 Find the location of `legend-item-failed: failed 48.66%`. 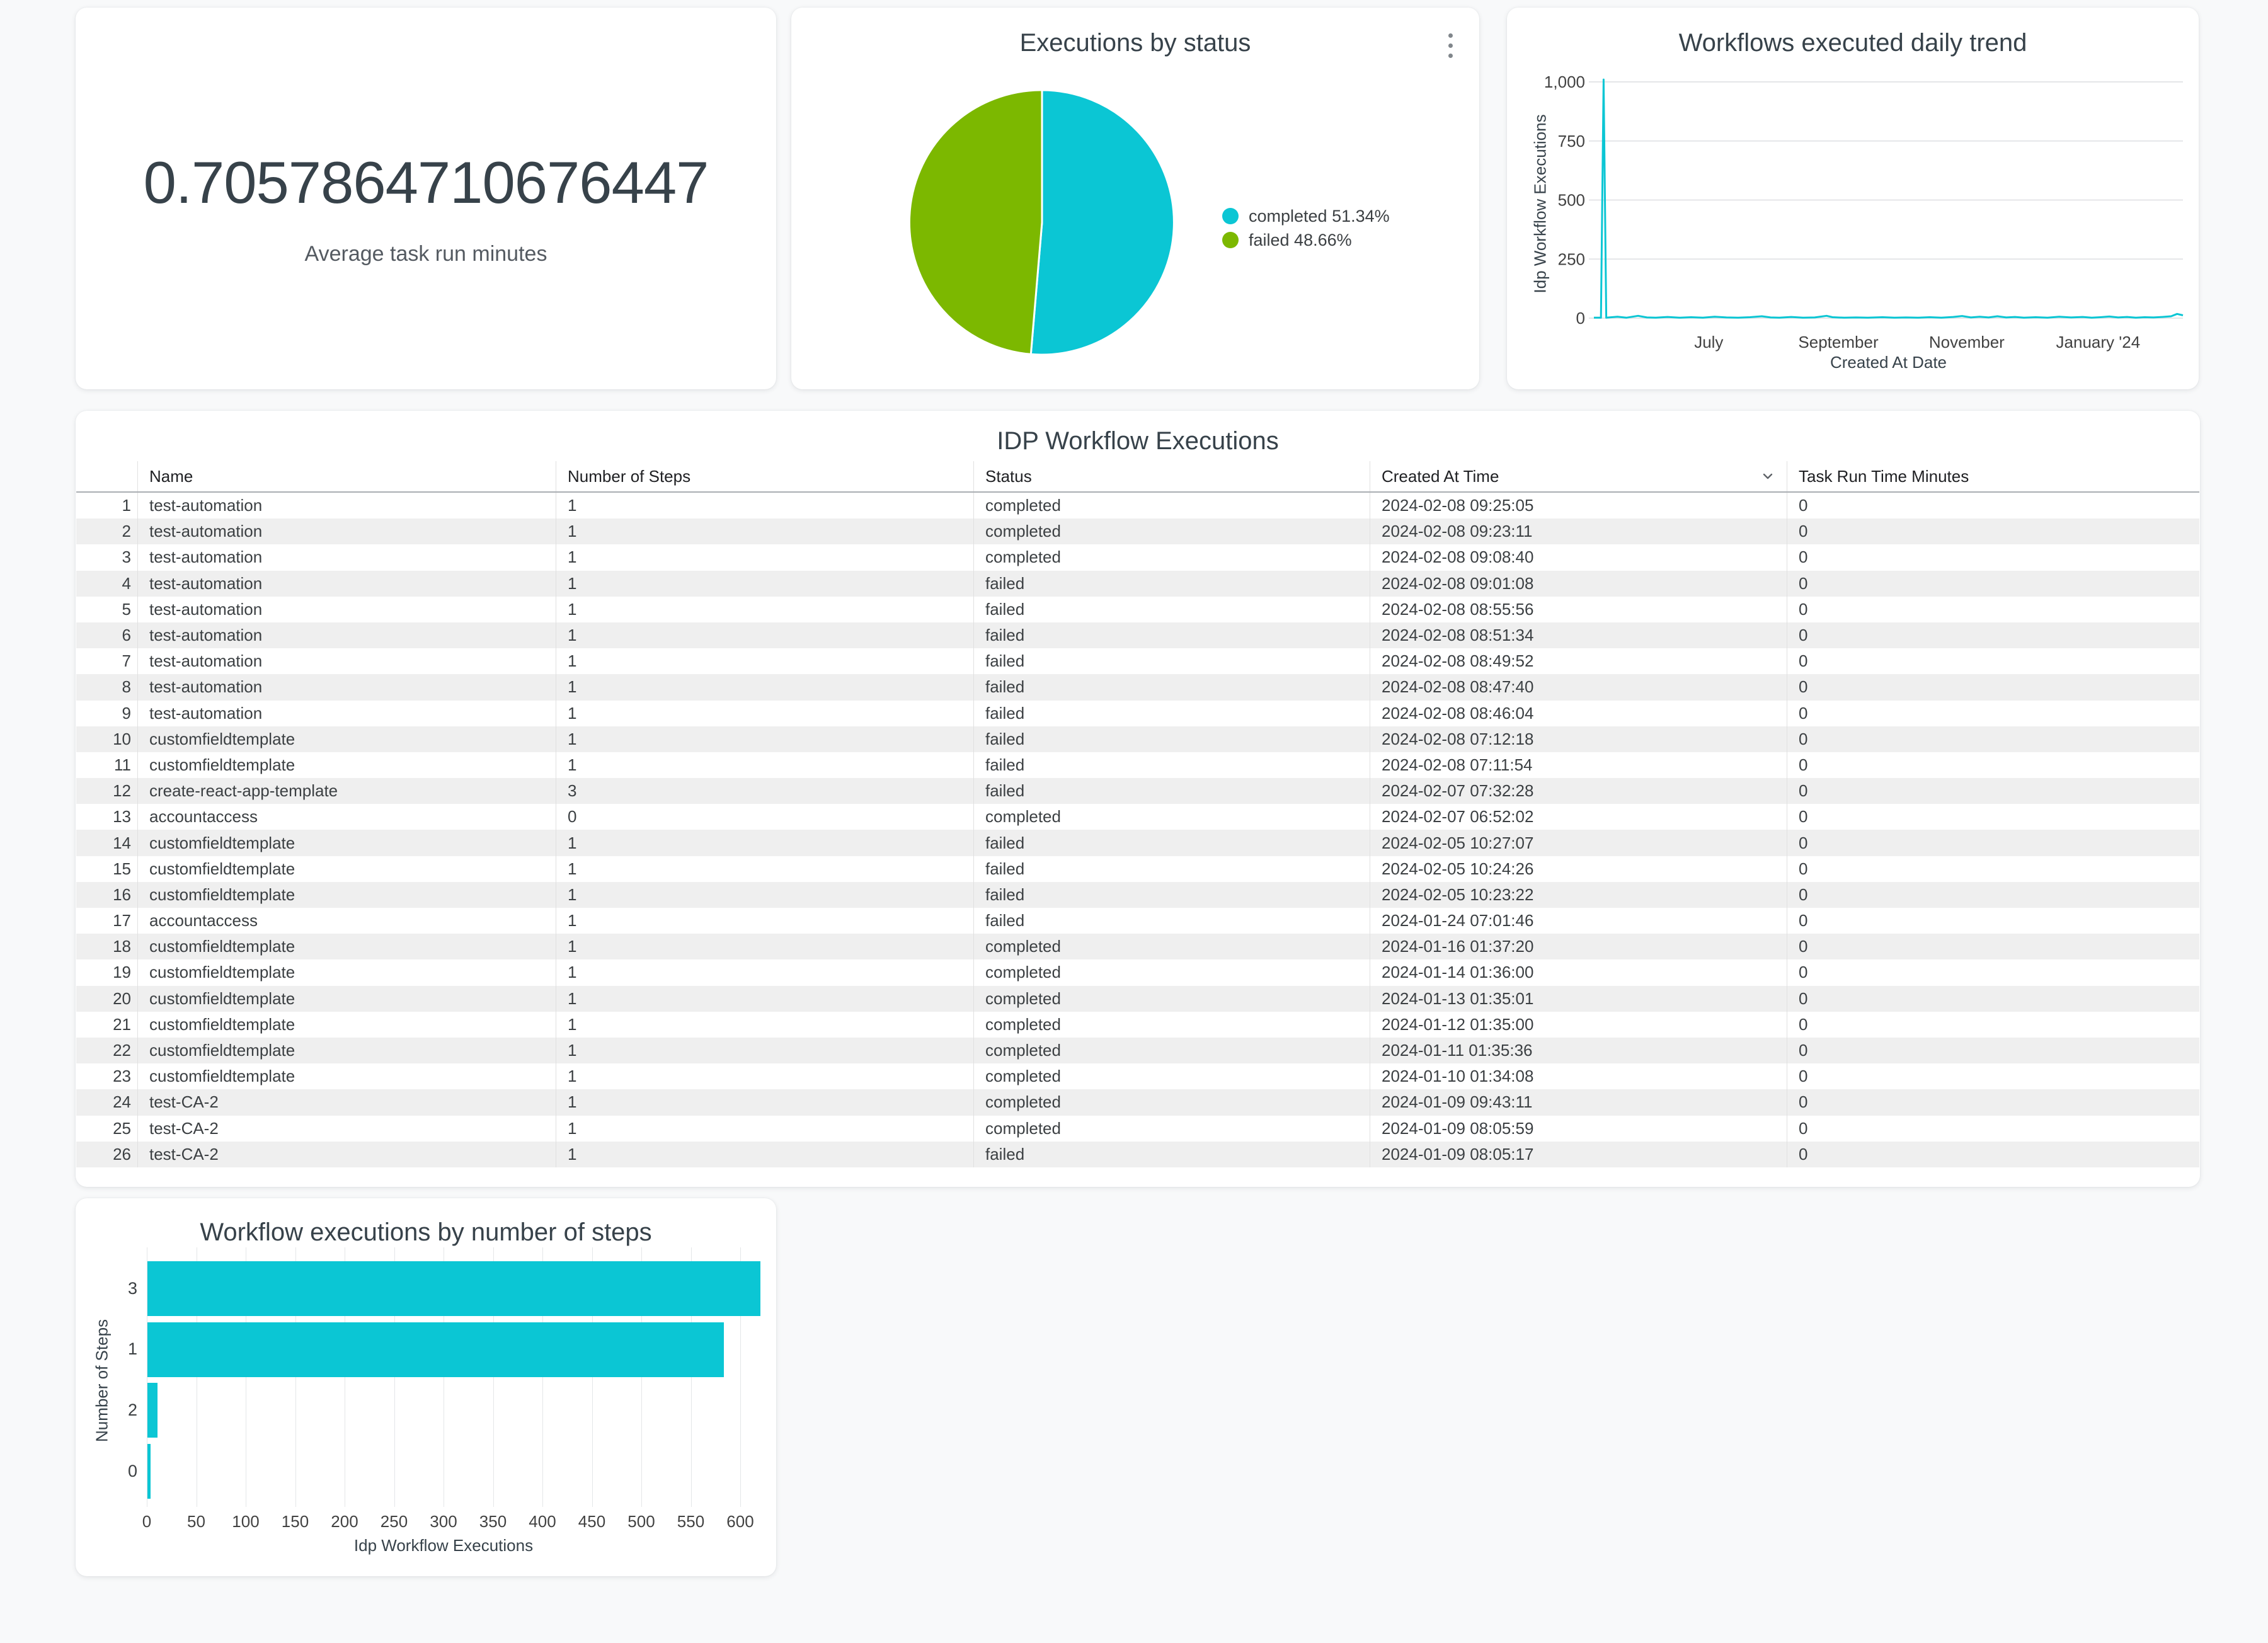

legend-item-failed: failed 48.66% is located at coordinates (1306, 240).